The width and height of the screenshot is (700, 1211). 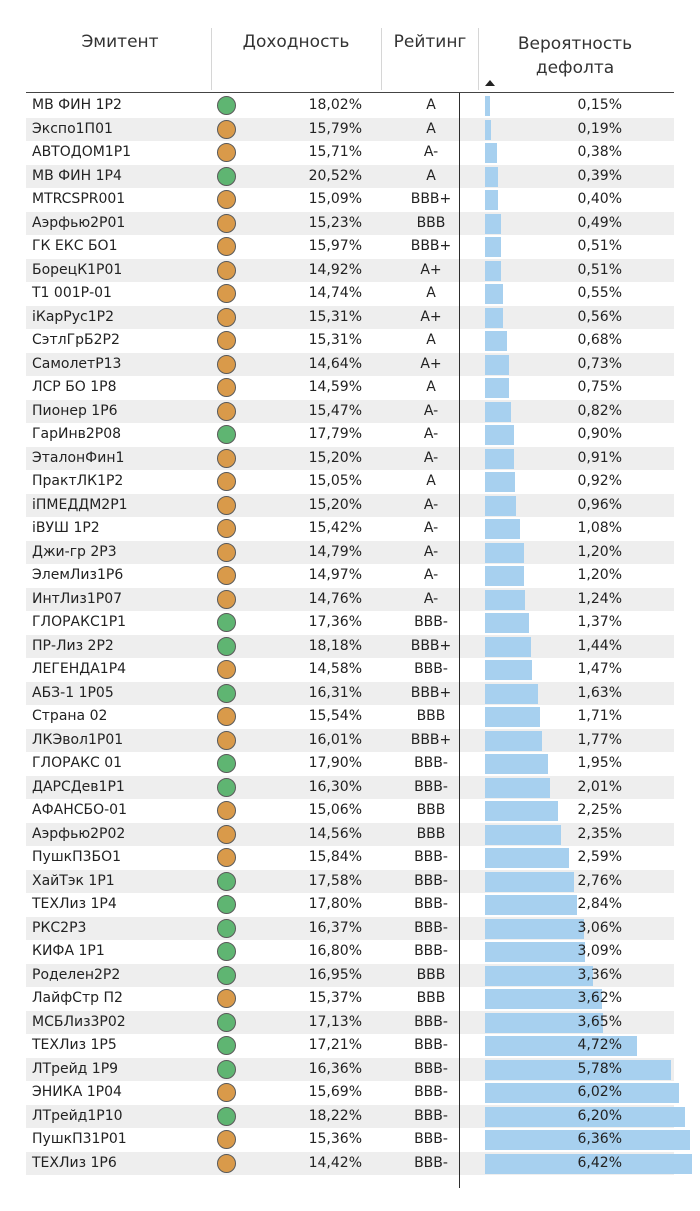 What do you see at coordinates (350, 1046) in the screenshot?
I see `table-row: ТЕХЛиз 1Р5 17,21% BBB- 4,72%` at bounding box center [350, 1046].